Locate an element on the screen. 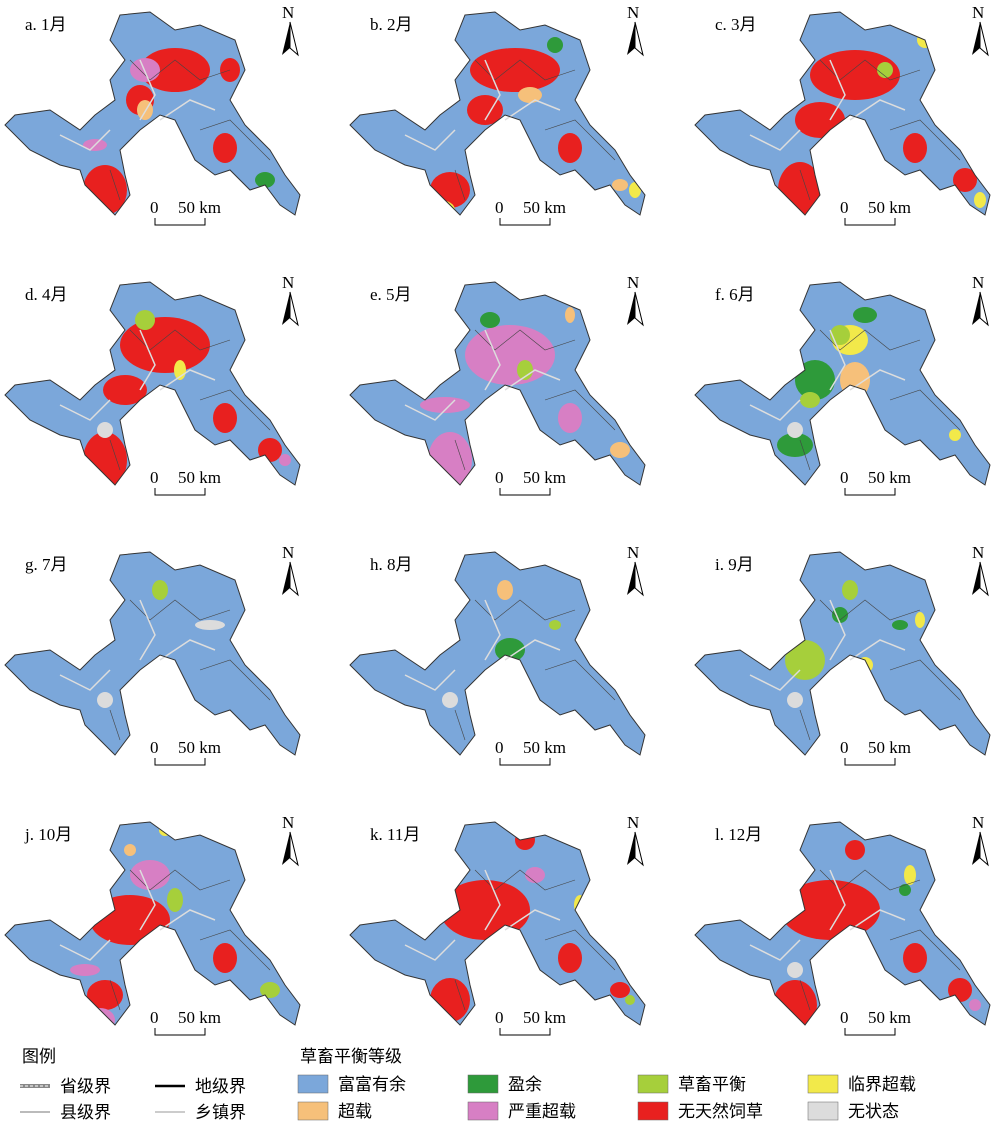 This screenshot has height=1135, width=1000. map-panel: a. 1月 N 0 50 km is located at coordinates (152, 114).